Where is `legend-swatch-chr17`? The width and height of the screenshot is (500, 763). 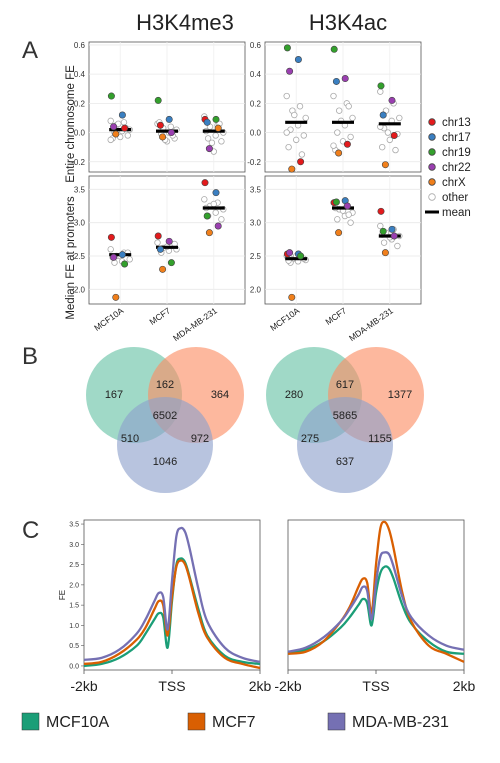
legend-swatch-chr17 is located at coordinates (432, 137).